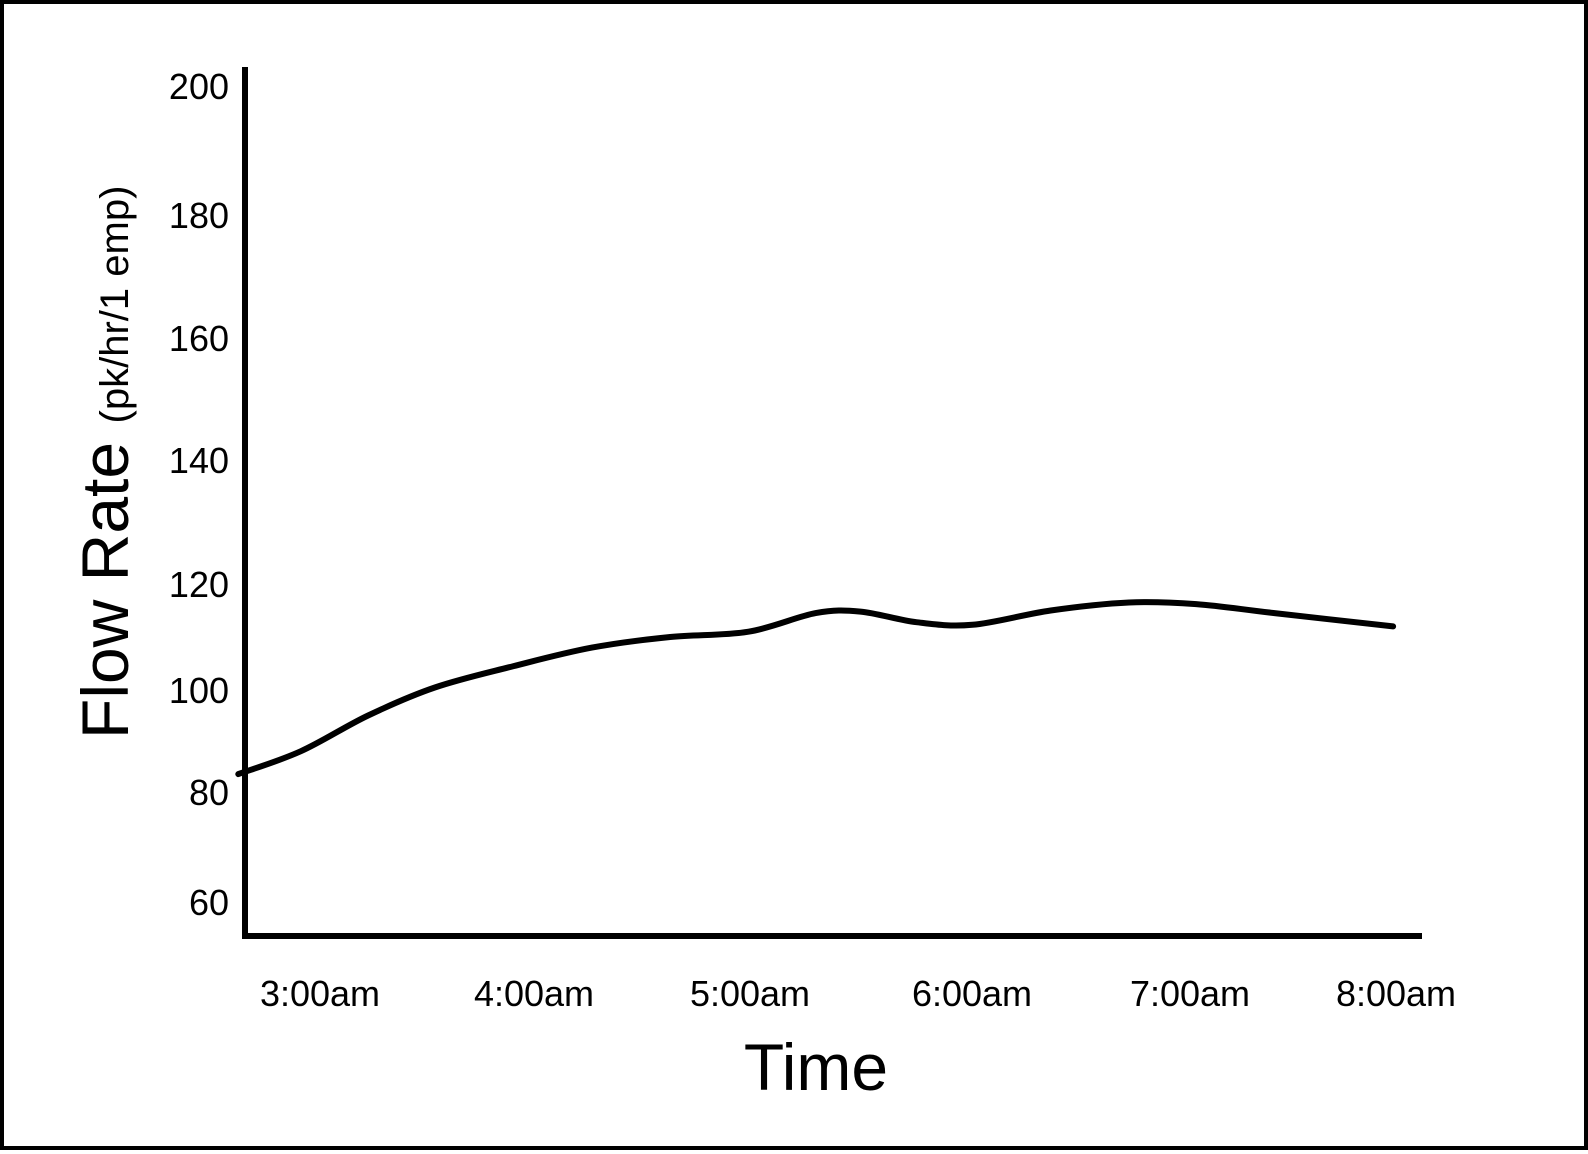 The image size is (1588, 1154). I want to click on x-tick-label: 4:00am, so click(534, 993).